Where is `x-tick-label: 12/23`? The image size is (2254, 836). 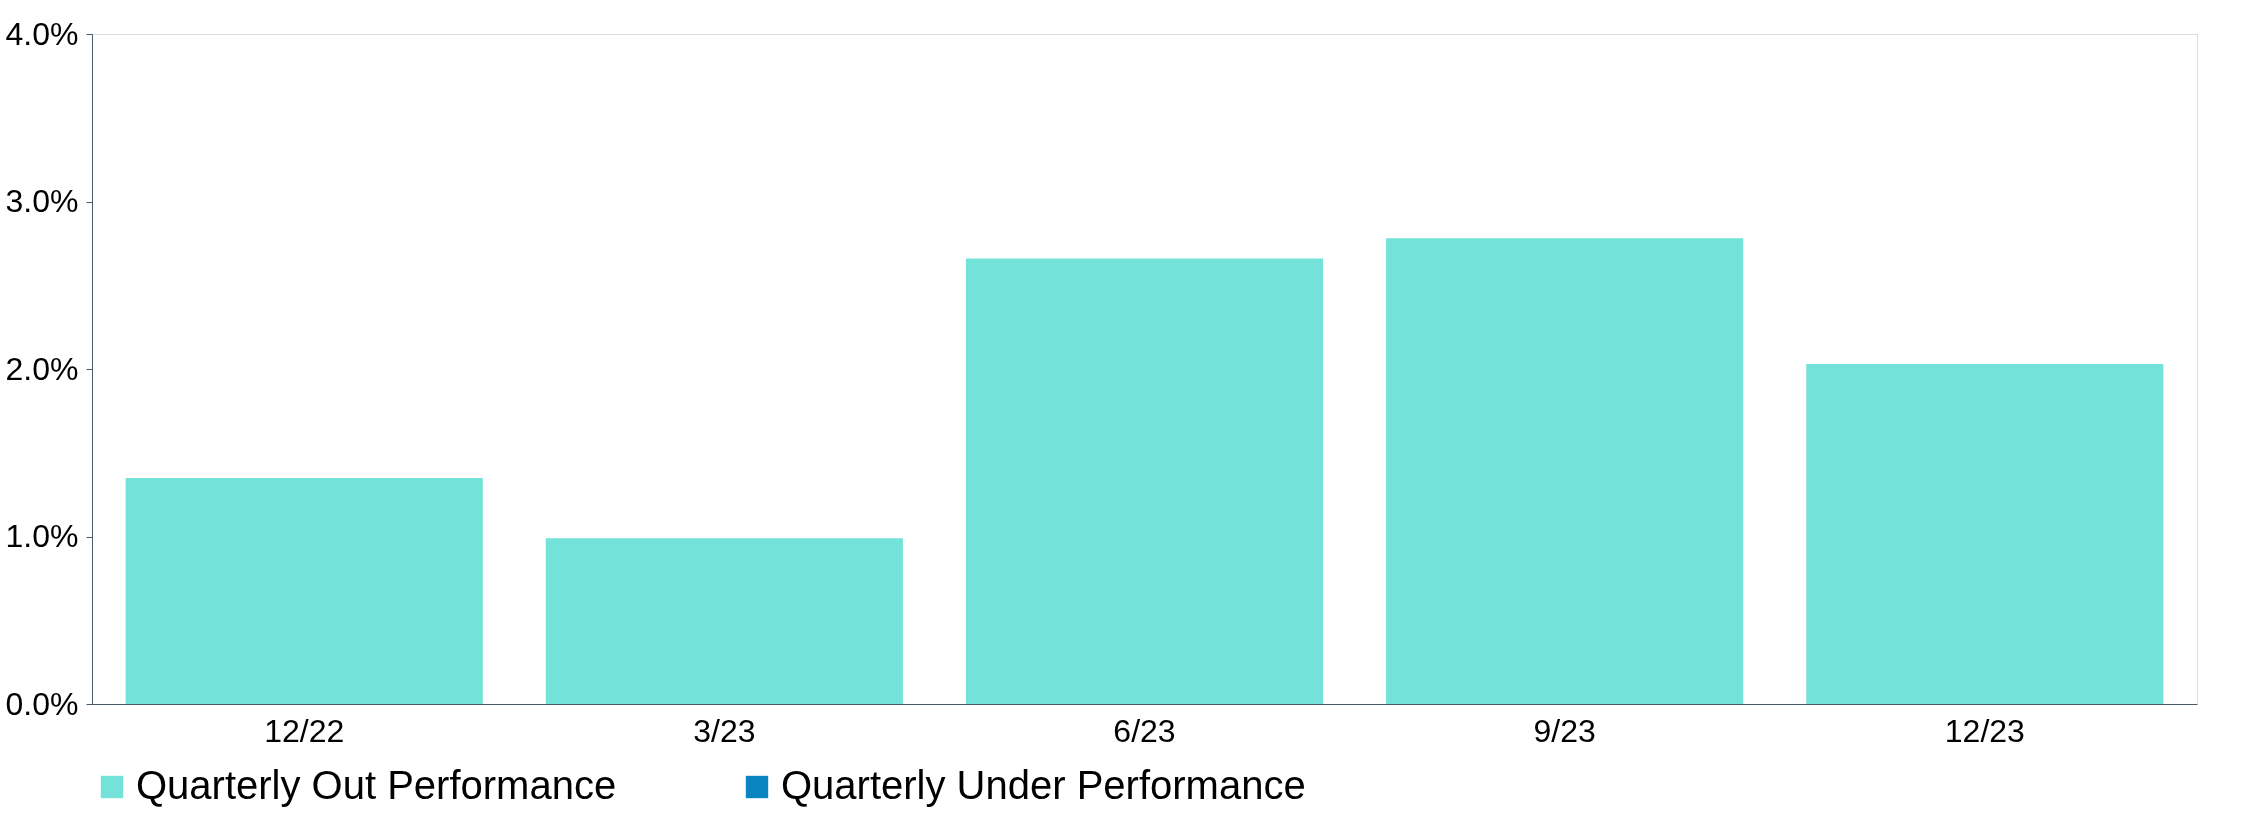
x-tick-label: 12/23 is located at coordinates (1984, 730).